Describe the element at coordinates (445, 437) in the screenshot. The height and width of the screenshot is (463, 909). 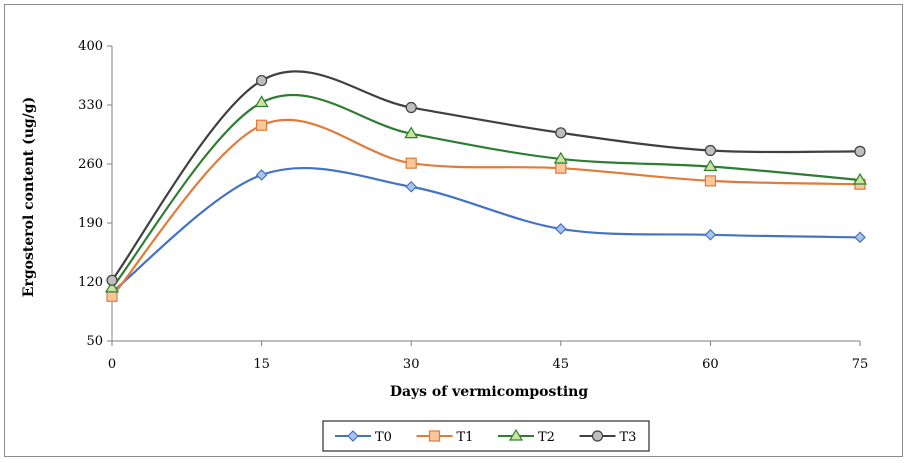
I see `legend-item-t1: T1` at that location.